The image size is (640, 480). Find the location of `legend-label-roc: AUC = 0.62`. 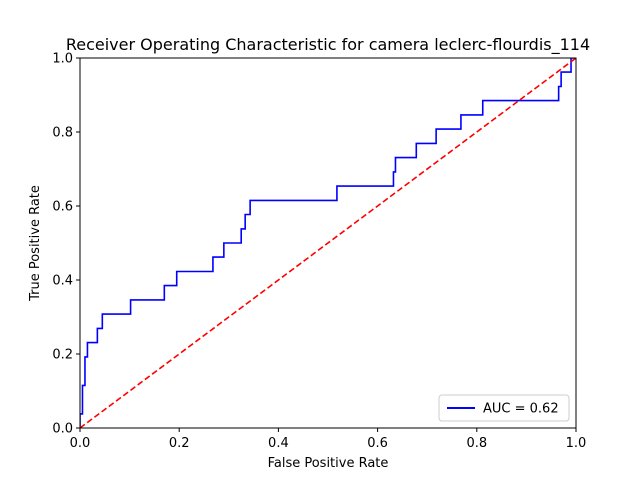

legend-label-roc: AUC = 0.62 is located at coordinates (521, 409).